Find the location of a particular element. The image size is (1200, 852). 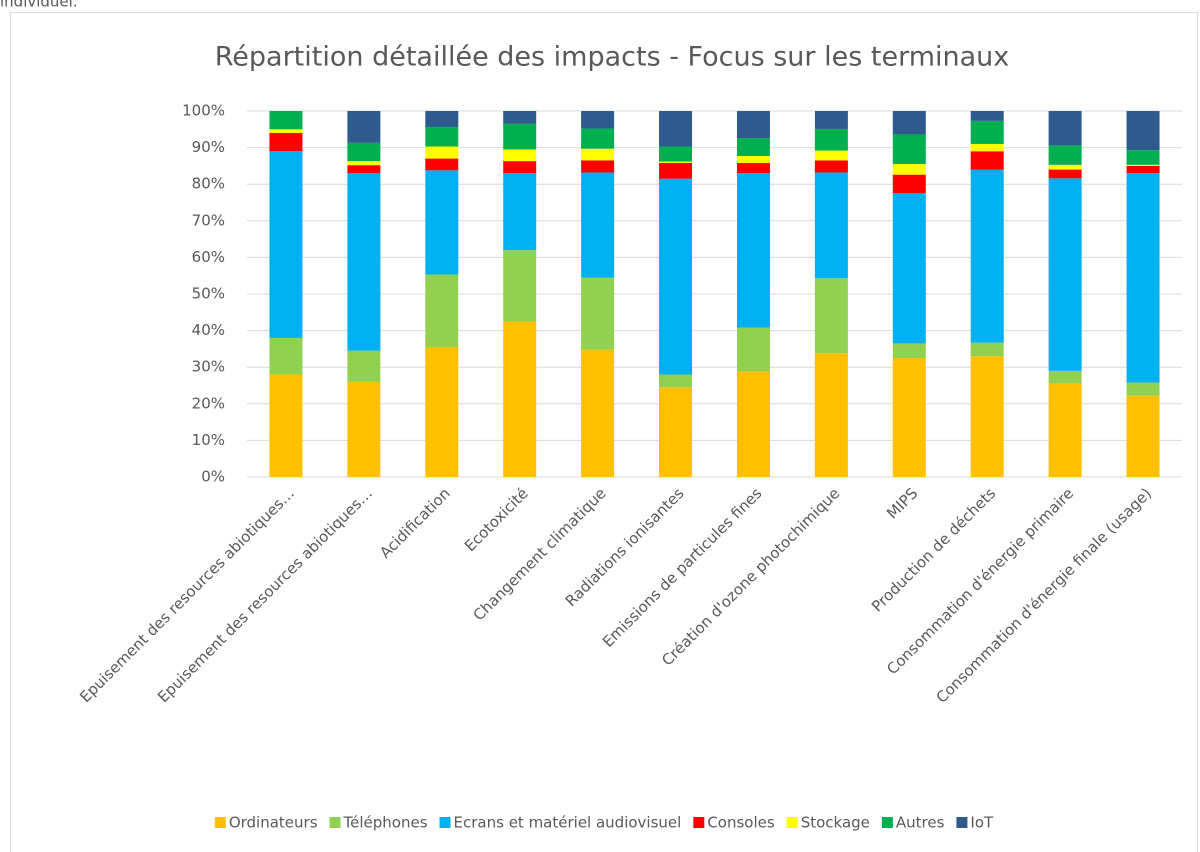

y-tick-label: 70% is located at coordinates (208, 220).